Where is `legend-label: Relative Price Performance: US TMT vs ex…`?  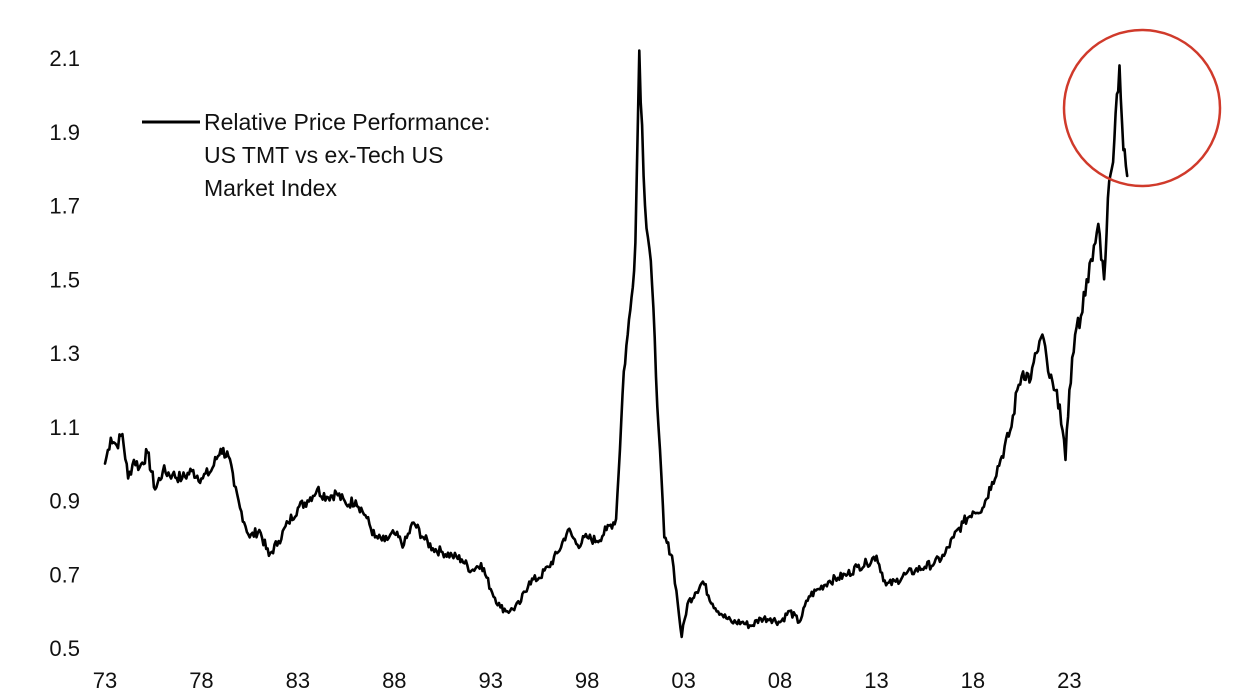 legend-label: Relative Price Performance: US TMT vs ex… is located at coordinates (350, 155).